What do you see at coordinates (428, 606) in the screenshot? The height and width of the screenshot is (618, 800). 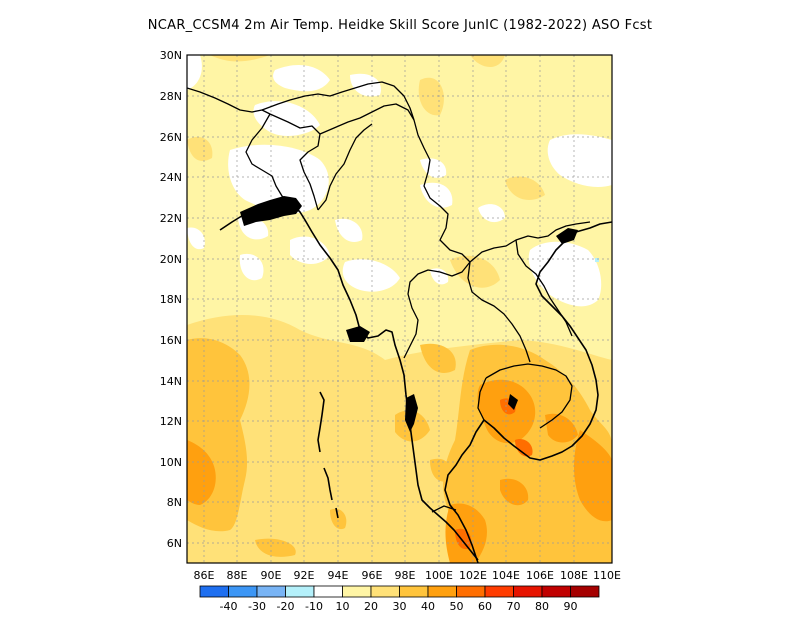 I see `colorbar-label: 40` at bounding box center [428, 606].